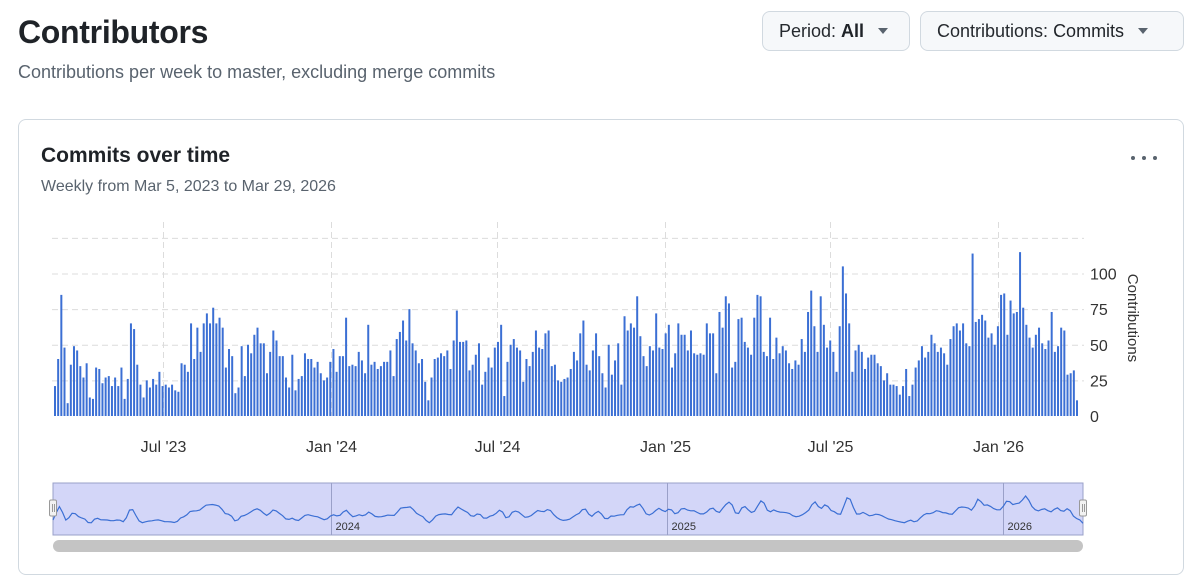  Describe the element at coordinates (836, 31) in the screenshot. I see `period-dropdown: Period: All` at that location.